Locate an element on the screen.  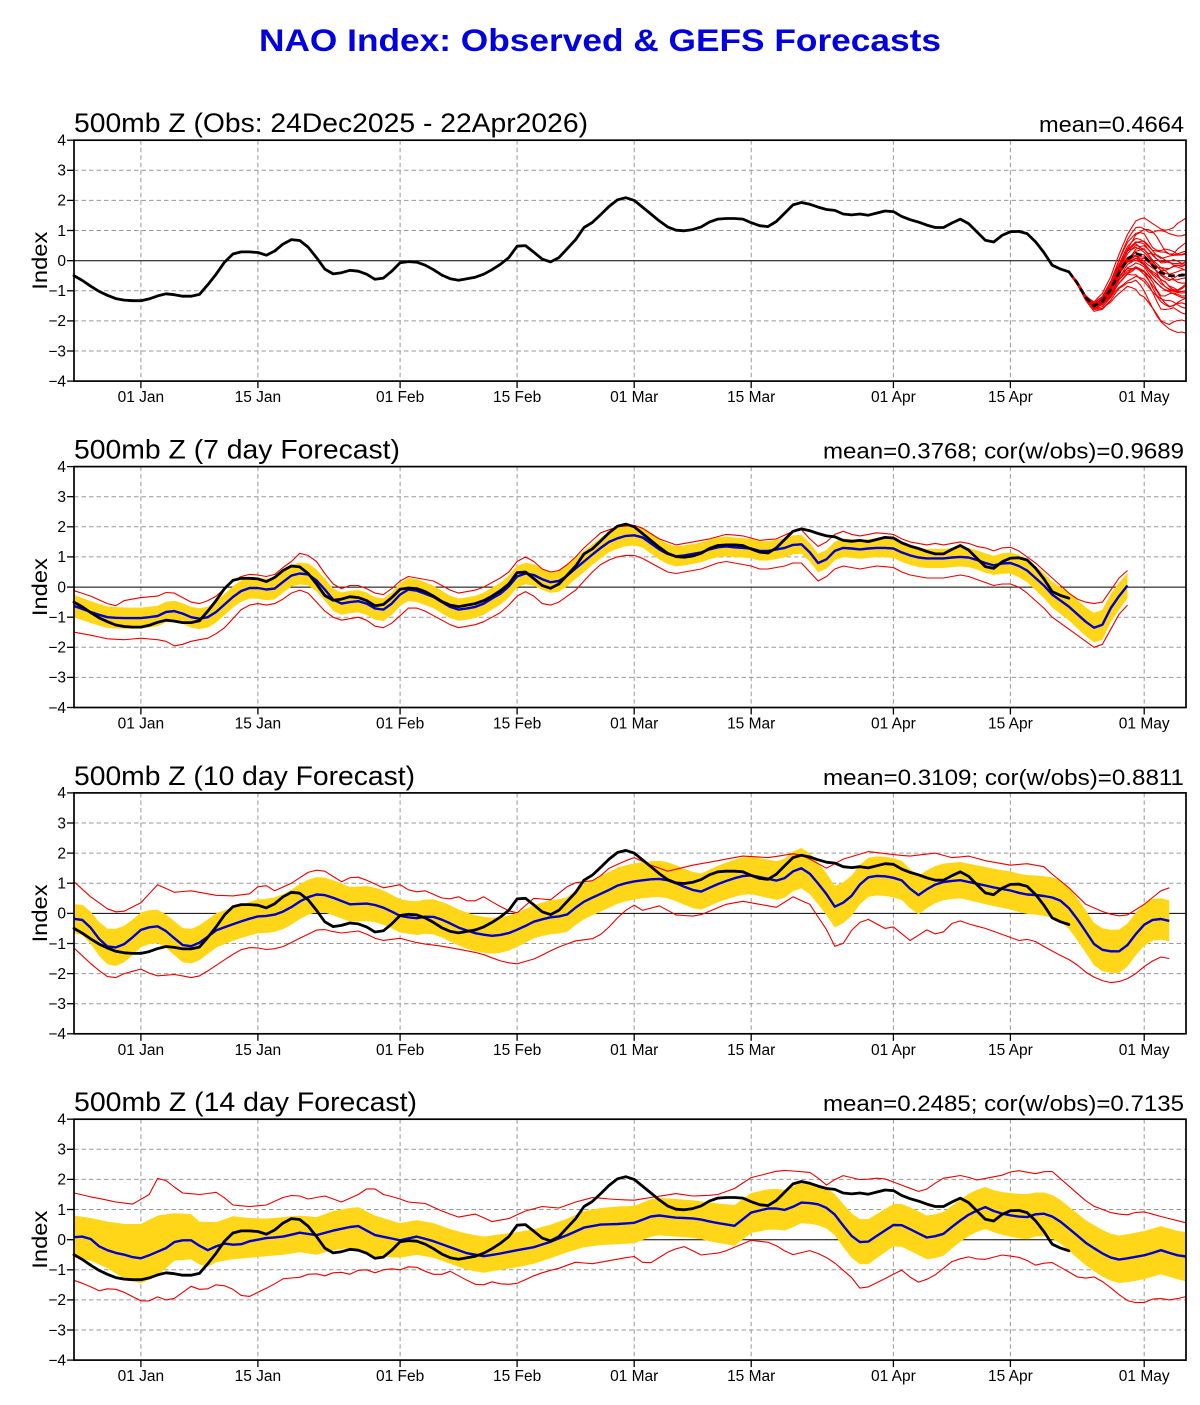
svg-text:500mb Z (Obs: 24Dec2025 - 22Ap: 500mb Z (Obs: 24Dec2025 - 22Apr2026) is located at coordinates (331, 123).